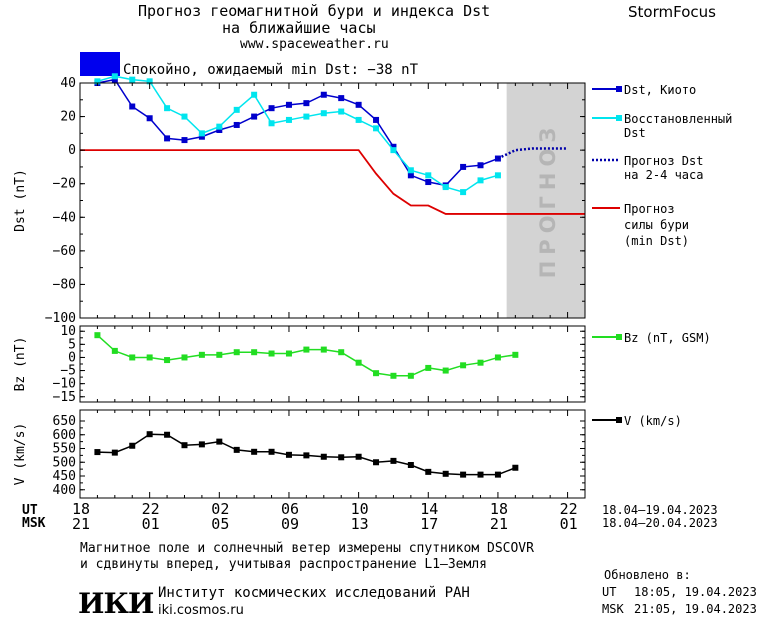 The height and width of the screenshot is (620, 760). Describe the element at coordinates (613, 609) in the screenshot. I see `updated-msk-label: MSK` at that location.